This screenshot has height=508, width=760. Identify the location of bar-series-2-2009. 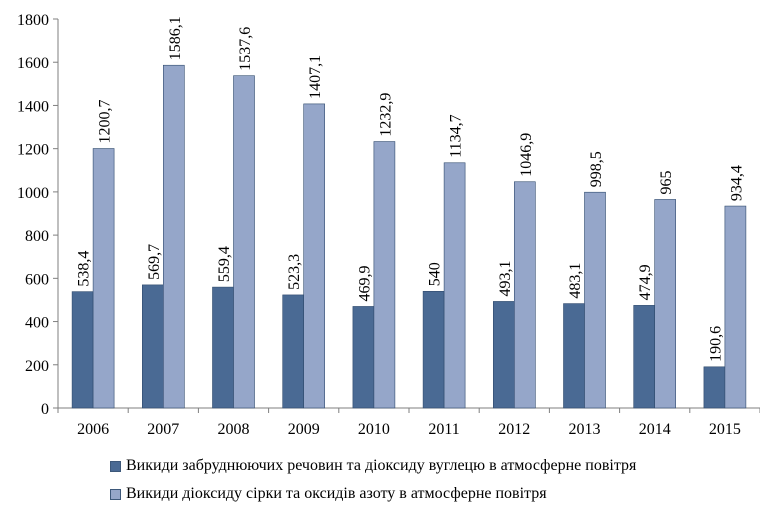
(314, 256).